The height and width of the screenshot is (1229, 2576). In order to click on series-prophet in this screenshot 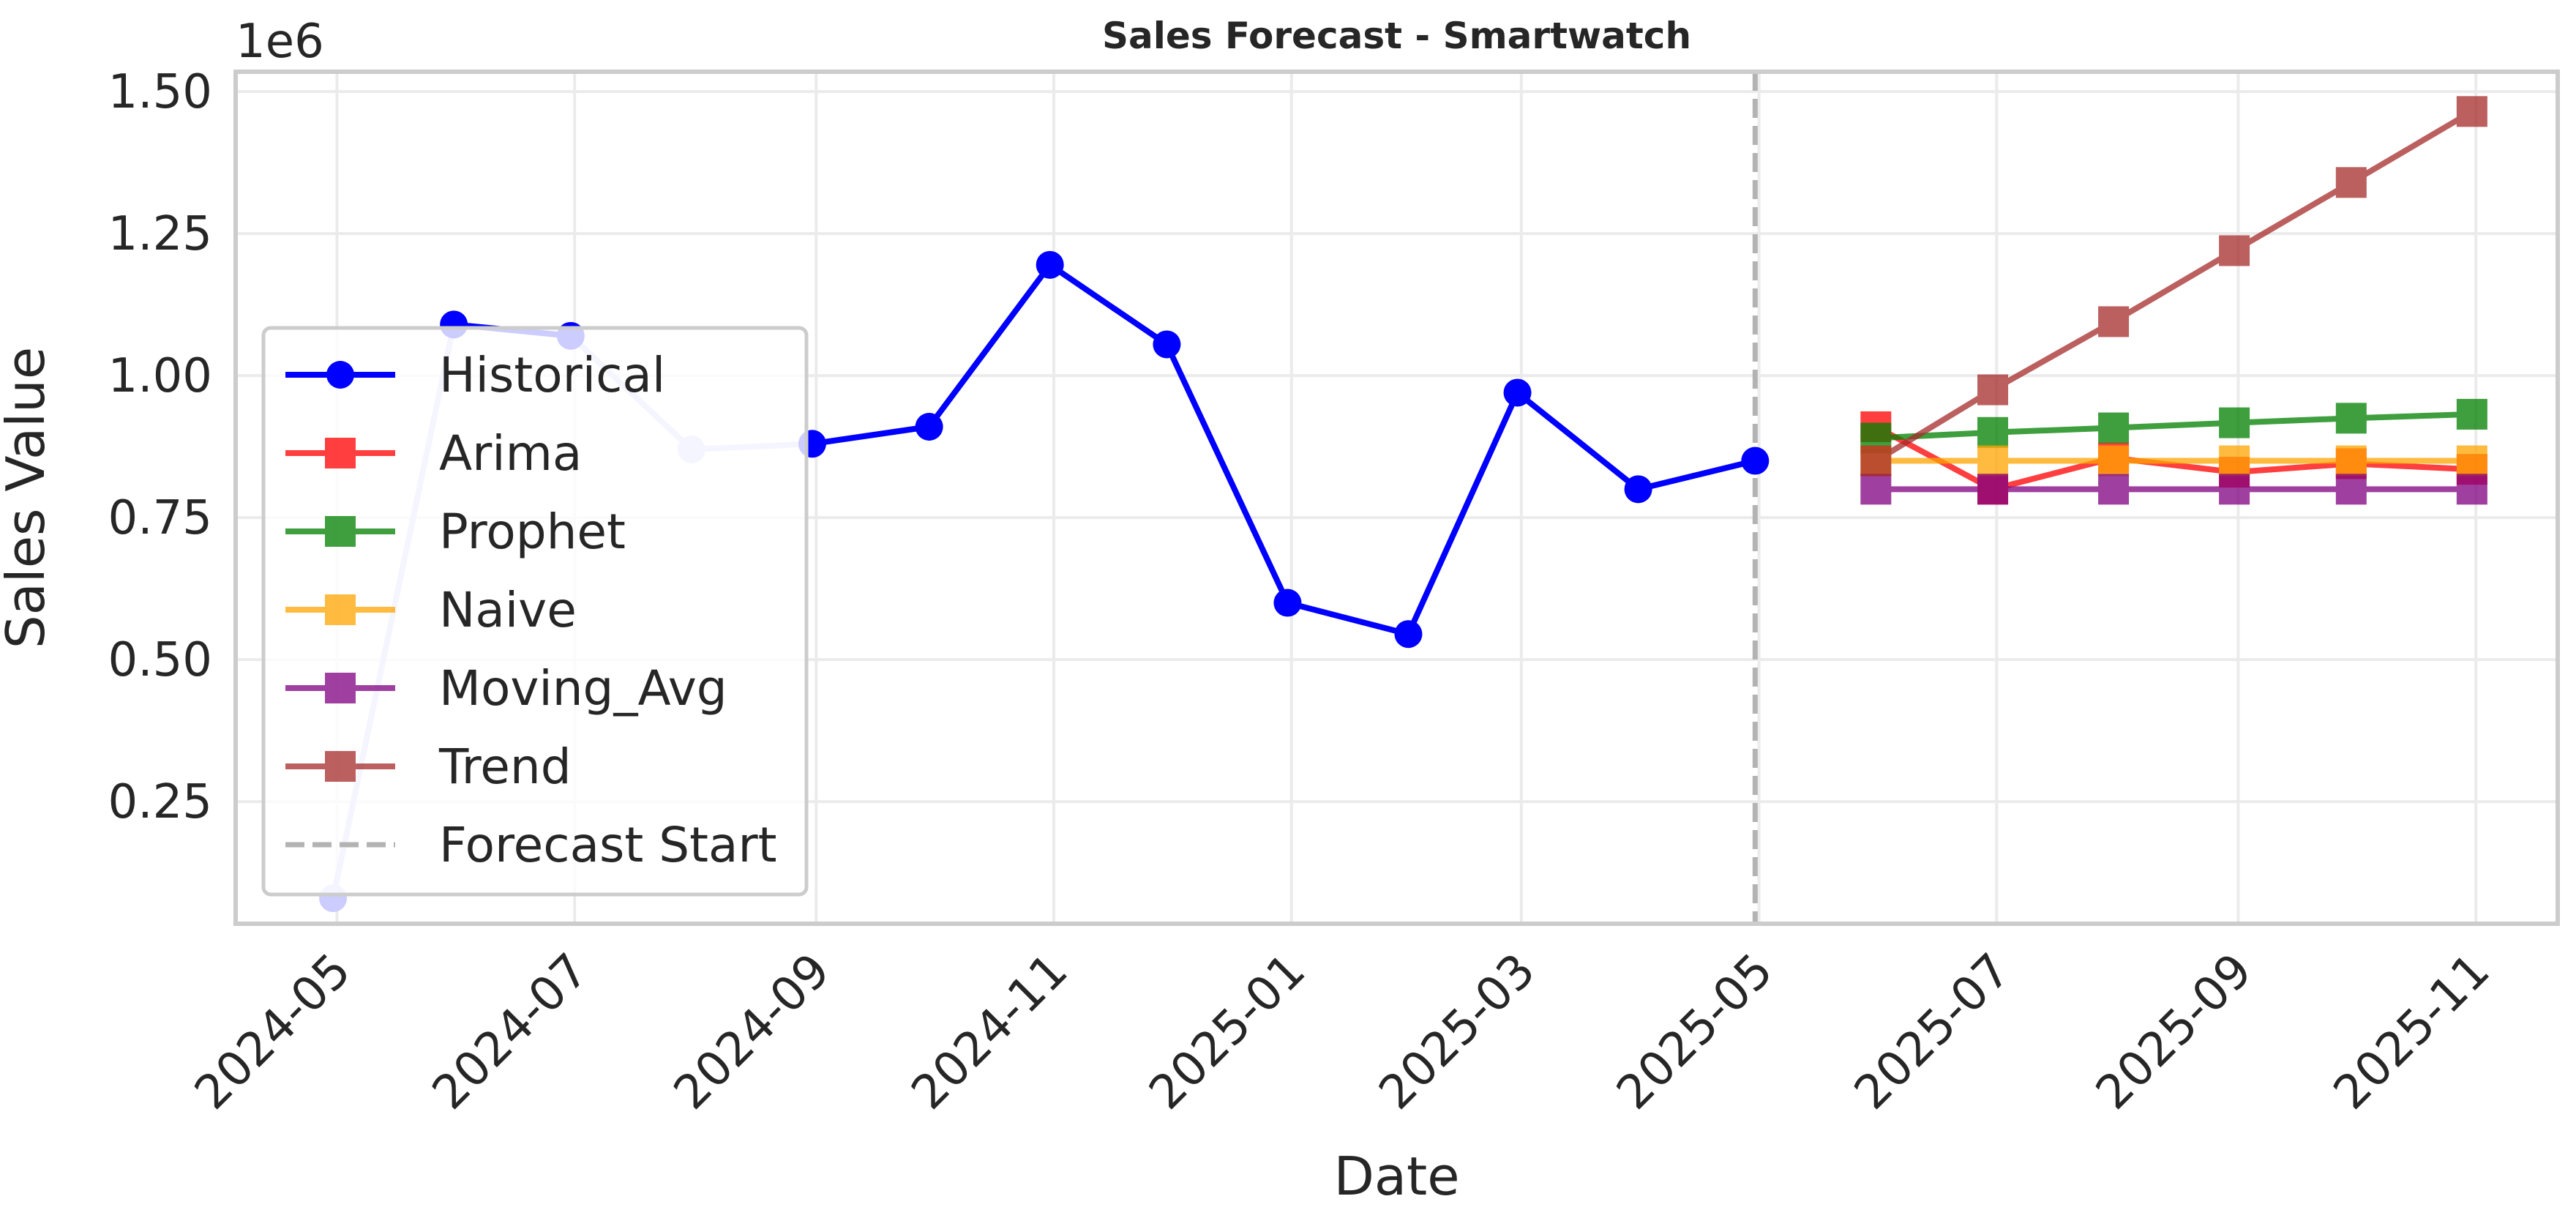, I will do `click(2173, 426)`.